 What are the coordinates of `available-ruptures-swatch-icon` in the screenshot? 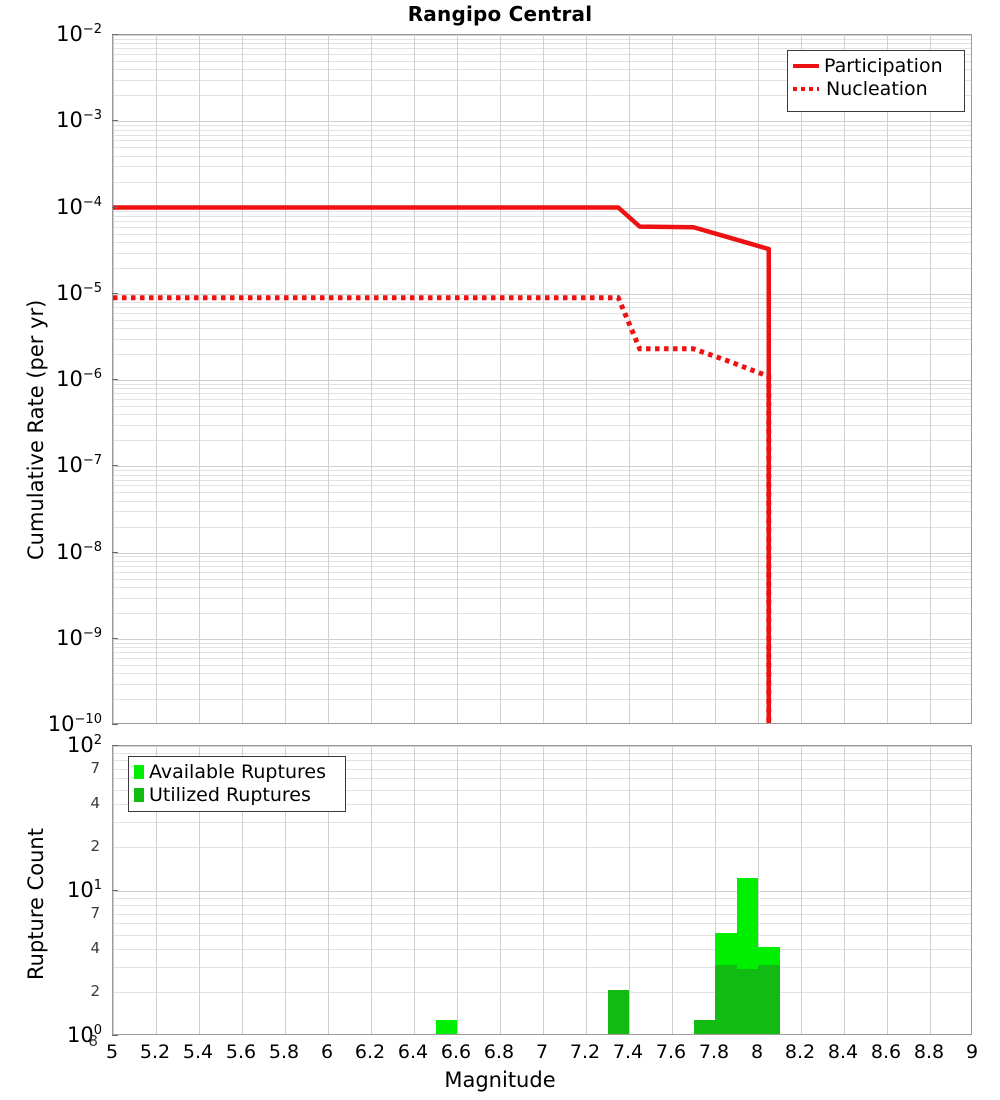 It's located at (139, 771).